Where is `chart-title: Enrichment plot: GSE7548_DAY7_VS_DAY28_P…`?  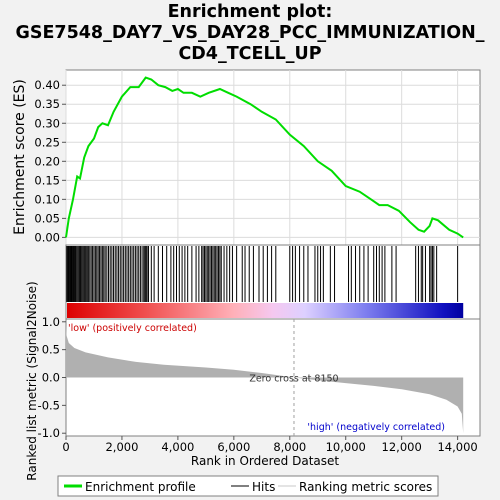
chart-title: Enrichment plot: GSE7548_DAY7_VS_DAY28_P… is located at coordinates (250, 33).